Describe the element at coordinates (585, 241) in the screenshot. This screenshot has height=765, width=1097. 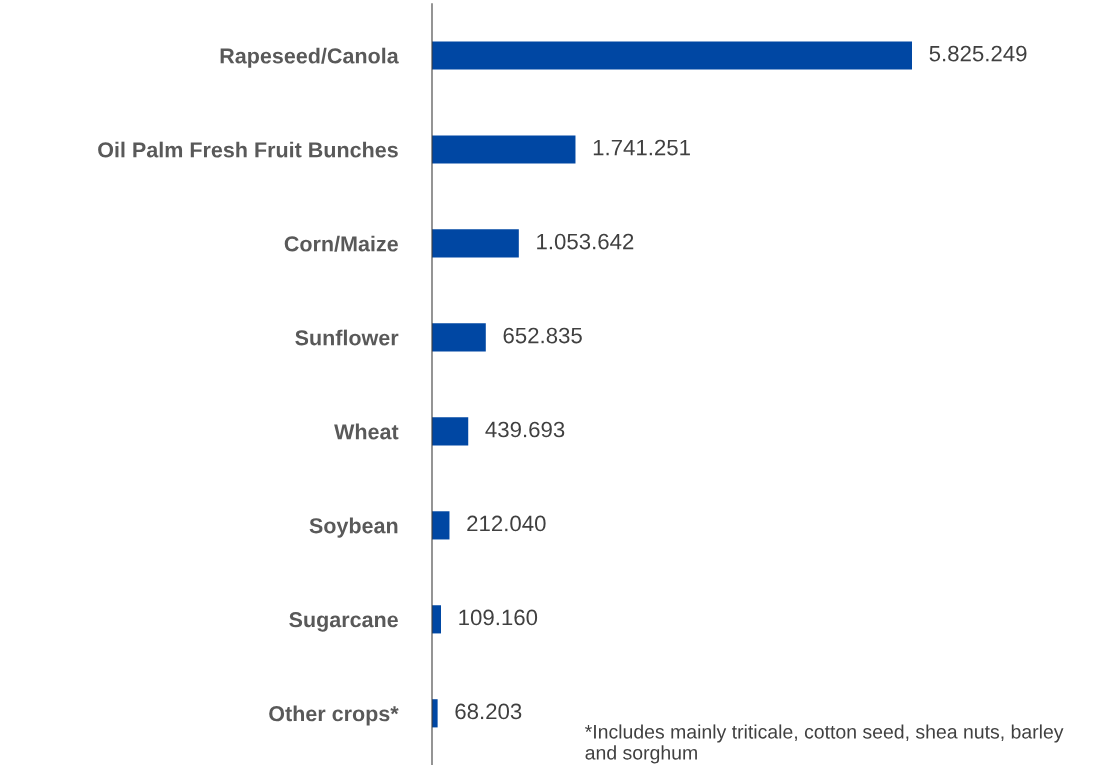
I see `data-label: 1.053.642` at that location.